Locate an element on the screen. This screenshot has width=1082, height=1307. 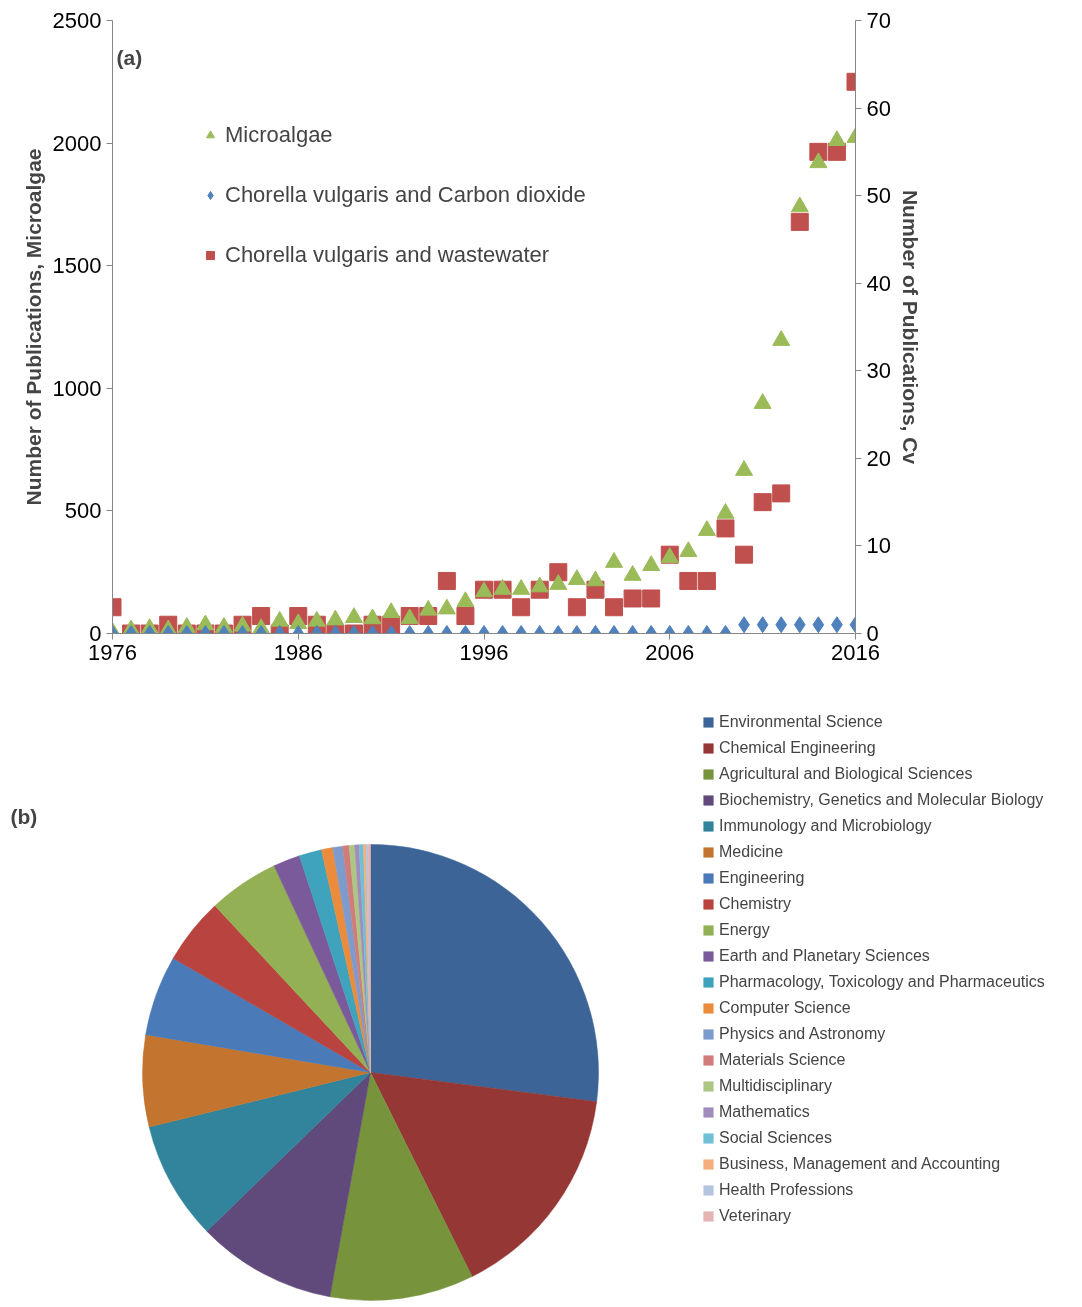
y-tick-label: 500 is located at coordinates (83, 511).